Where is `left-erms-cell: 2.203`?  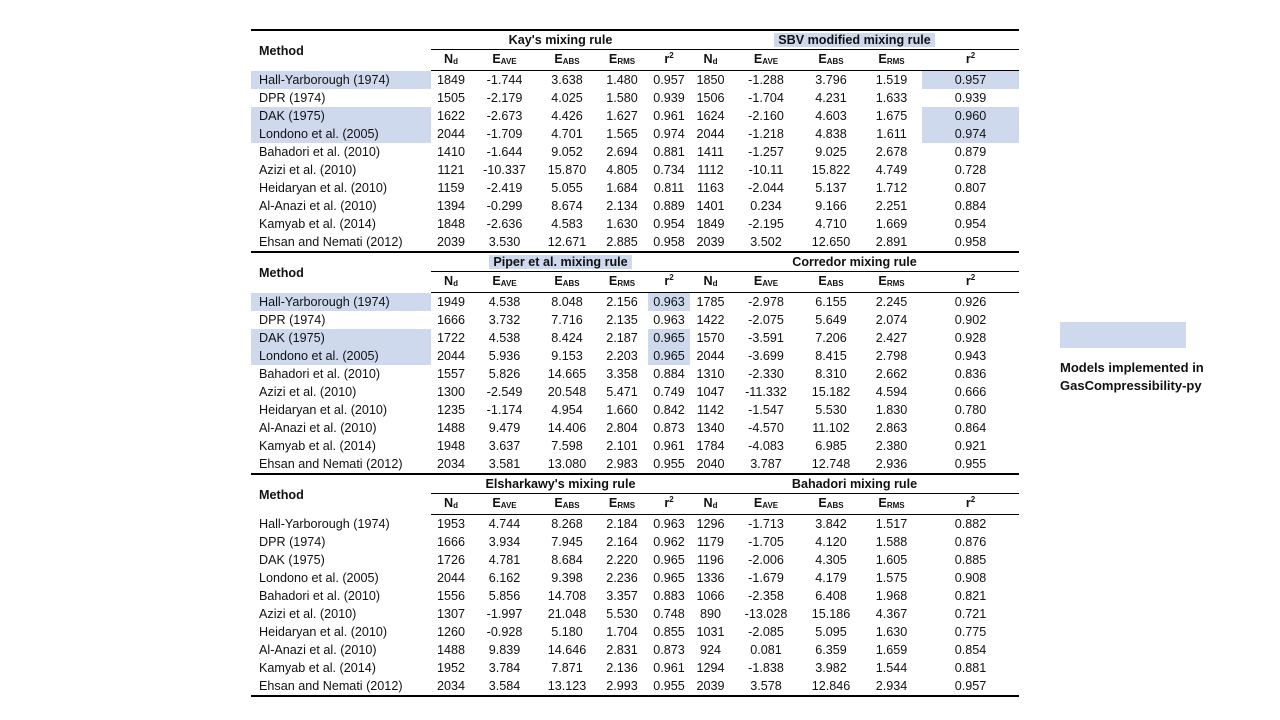 left-erms-cell: 2.203 is located at coordinates (622, 356).